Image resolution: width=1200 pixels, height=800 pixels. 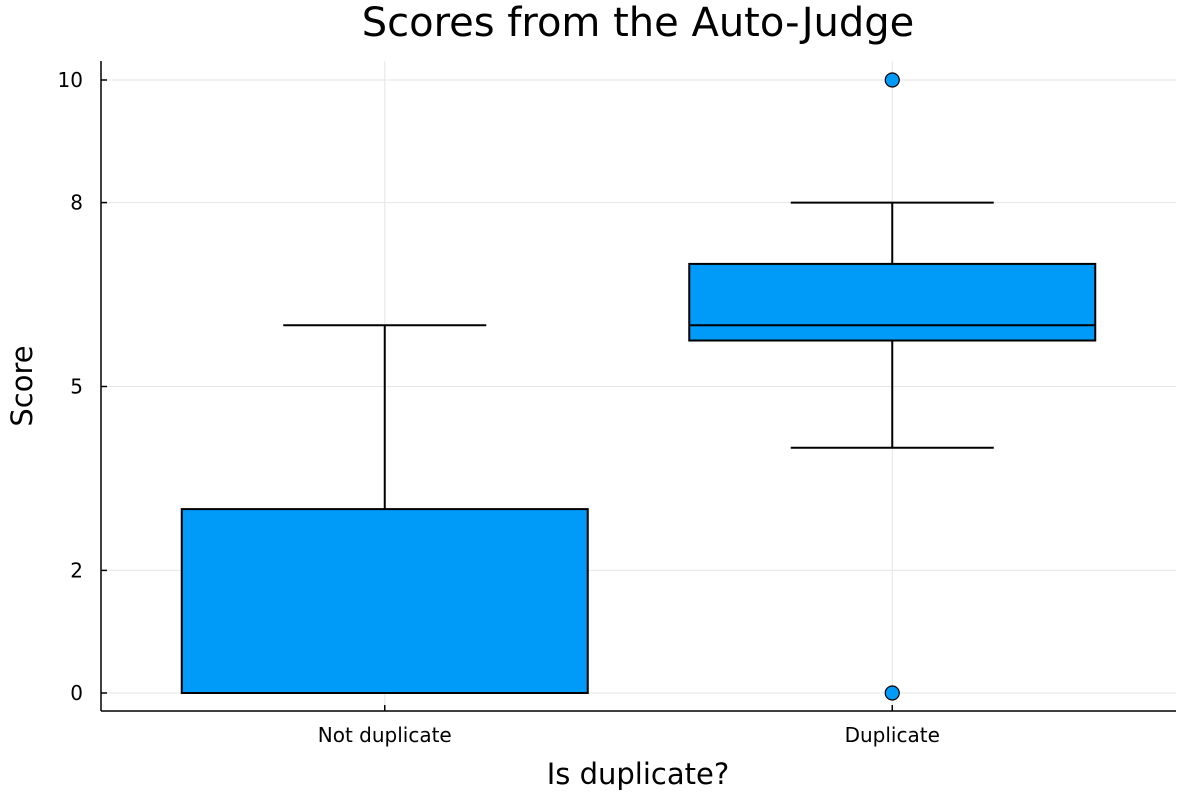 What do you see at coordinates (70, 80) in the screenshot?
I see `y-tick-label: 10` at bounding box center [70, 80].